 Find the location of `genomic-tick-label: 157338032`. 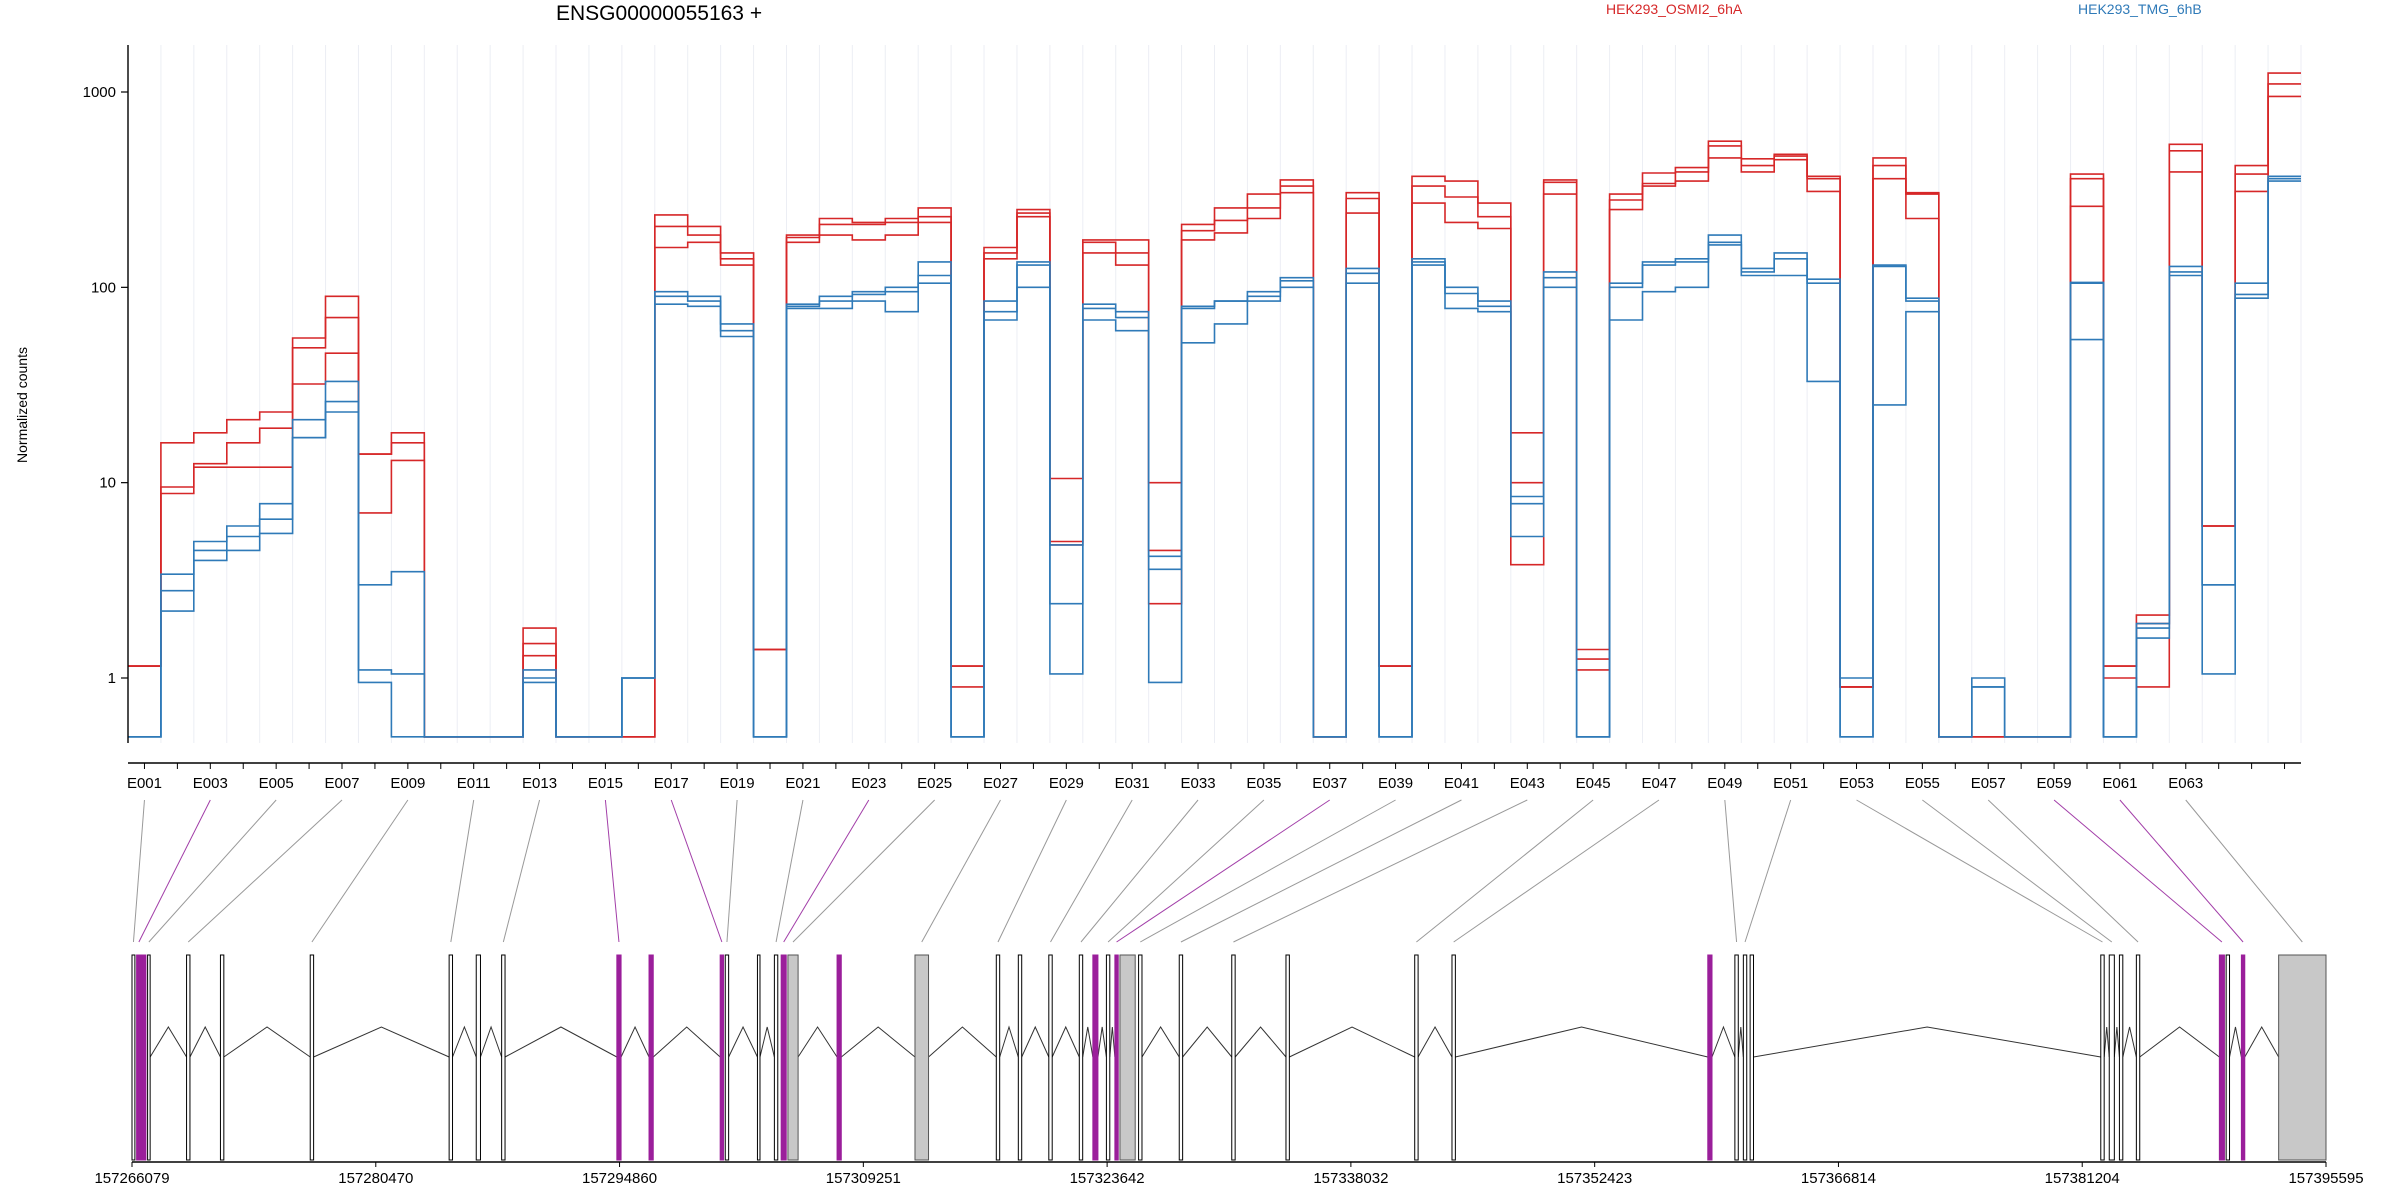

genomic-tick-label: 157338032 is located at coordinates (1350, 1178).